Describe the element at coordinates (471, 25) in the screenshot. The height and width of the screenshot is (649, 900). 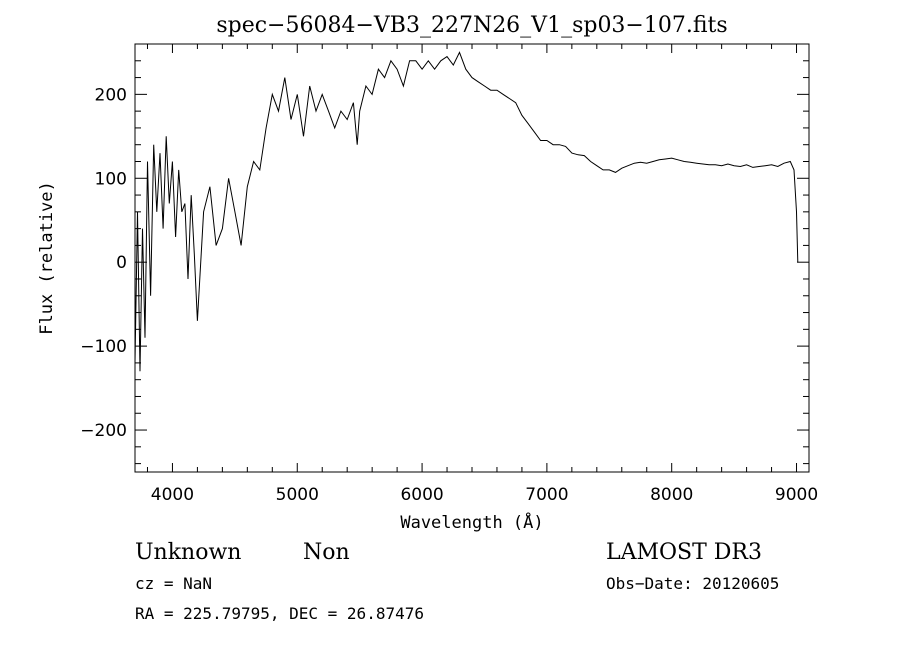
I see `chart-title: spec−56084−VB3_227N26_V1_sp03−107.fits` at that location.